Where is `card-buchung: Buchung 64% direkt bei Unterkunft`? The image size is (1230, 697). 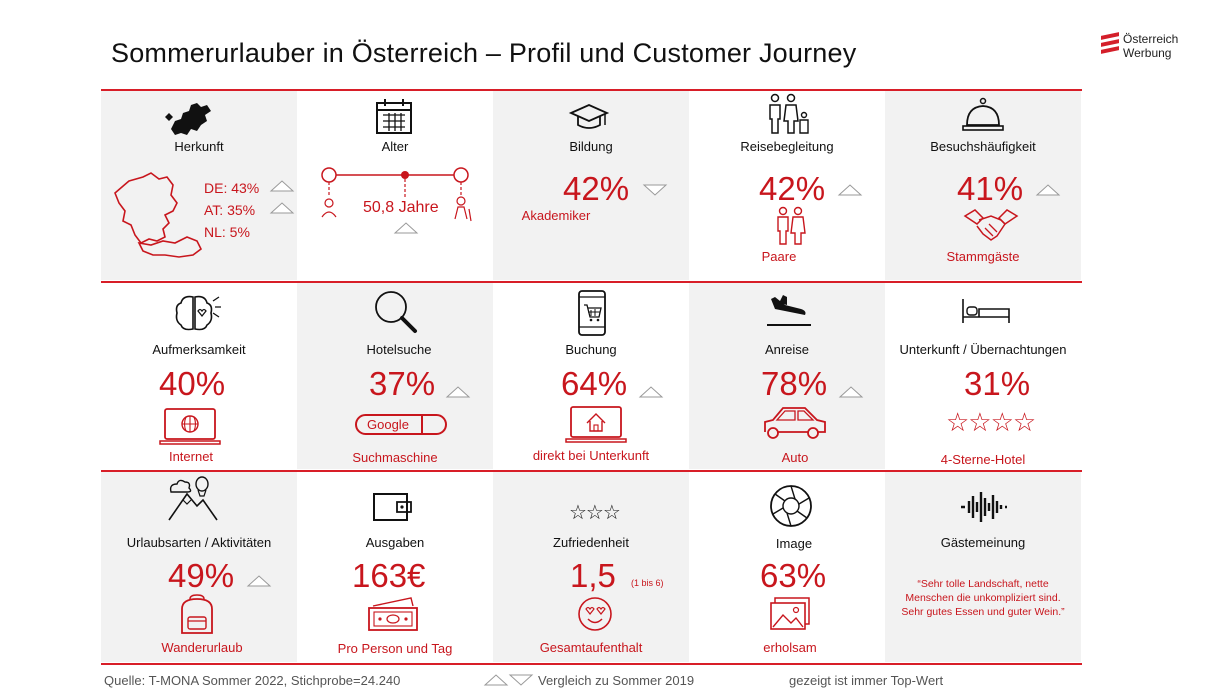 card-buchung: Buchung 64% direkt bei Unterkunft is located at coordinates (591, 376).